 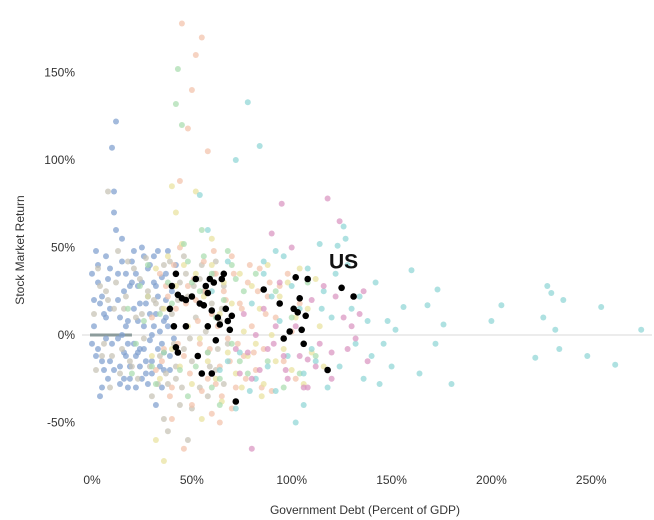 What do you see at coordinates (67, 335) in the screenshot?
I see `y-tick-label: 0%` at bounding box center [67, 335].